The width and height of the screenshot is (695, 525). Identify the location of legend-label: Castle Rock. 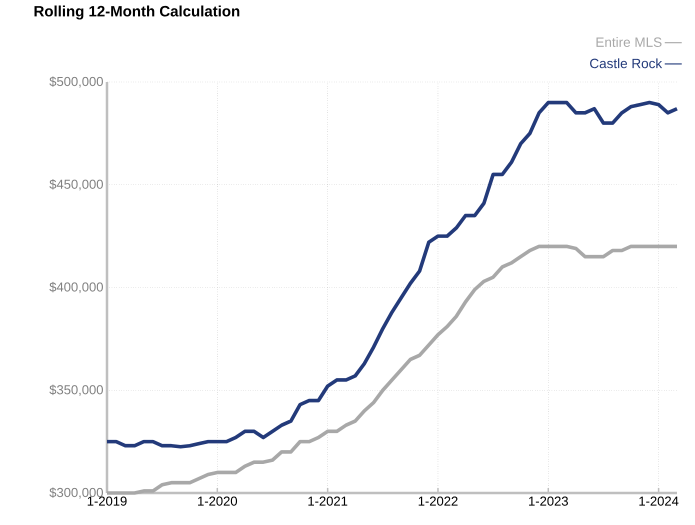
(626, 63).